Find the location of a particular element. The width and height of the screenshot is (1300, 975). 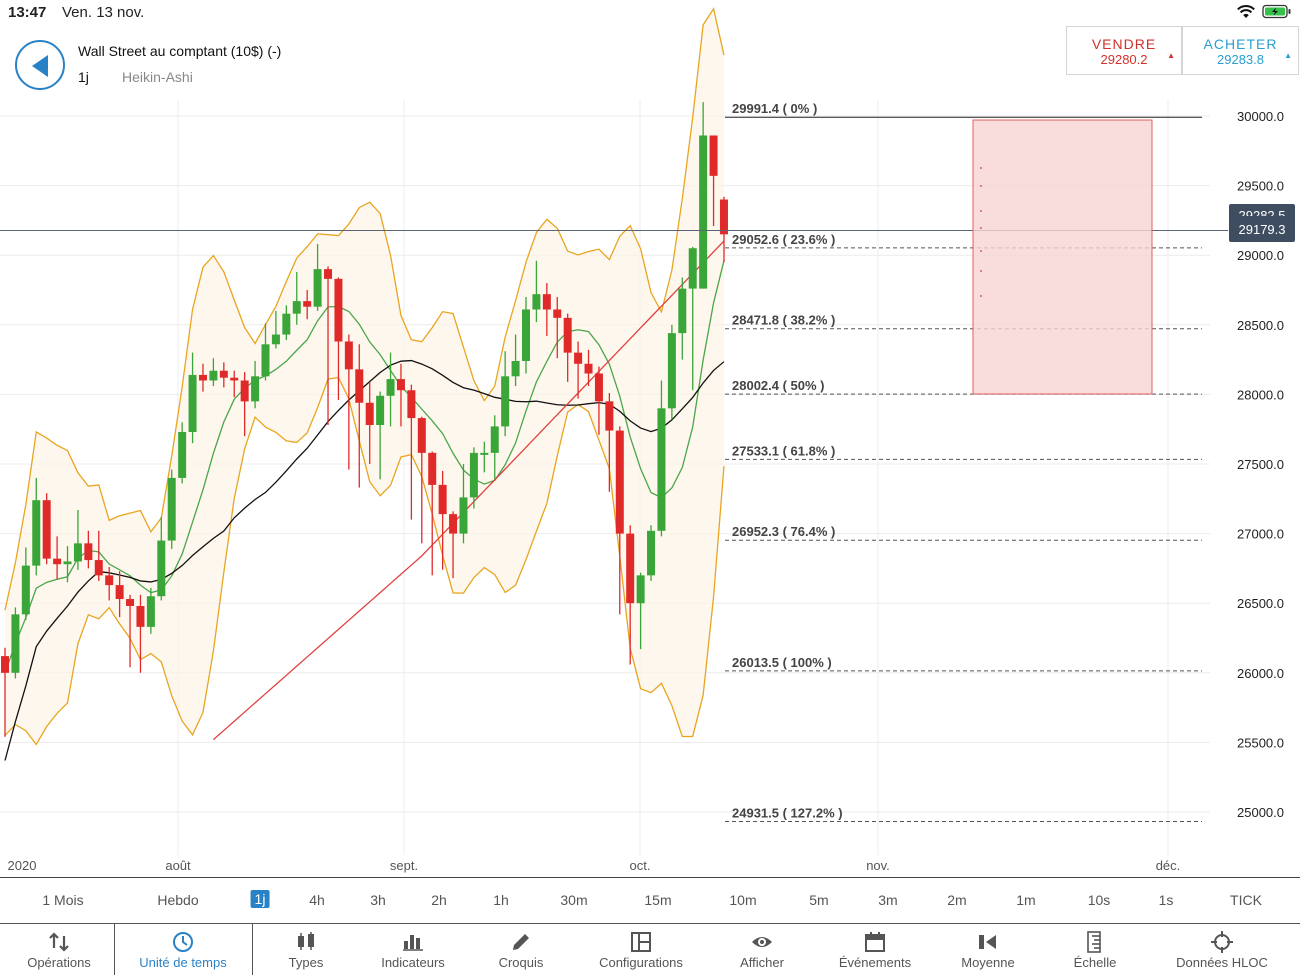

tool-label: Données HLOC is located at coordinates (1222, 962).